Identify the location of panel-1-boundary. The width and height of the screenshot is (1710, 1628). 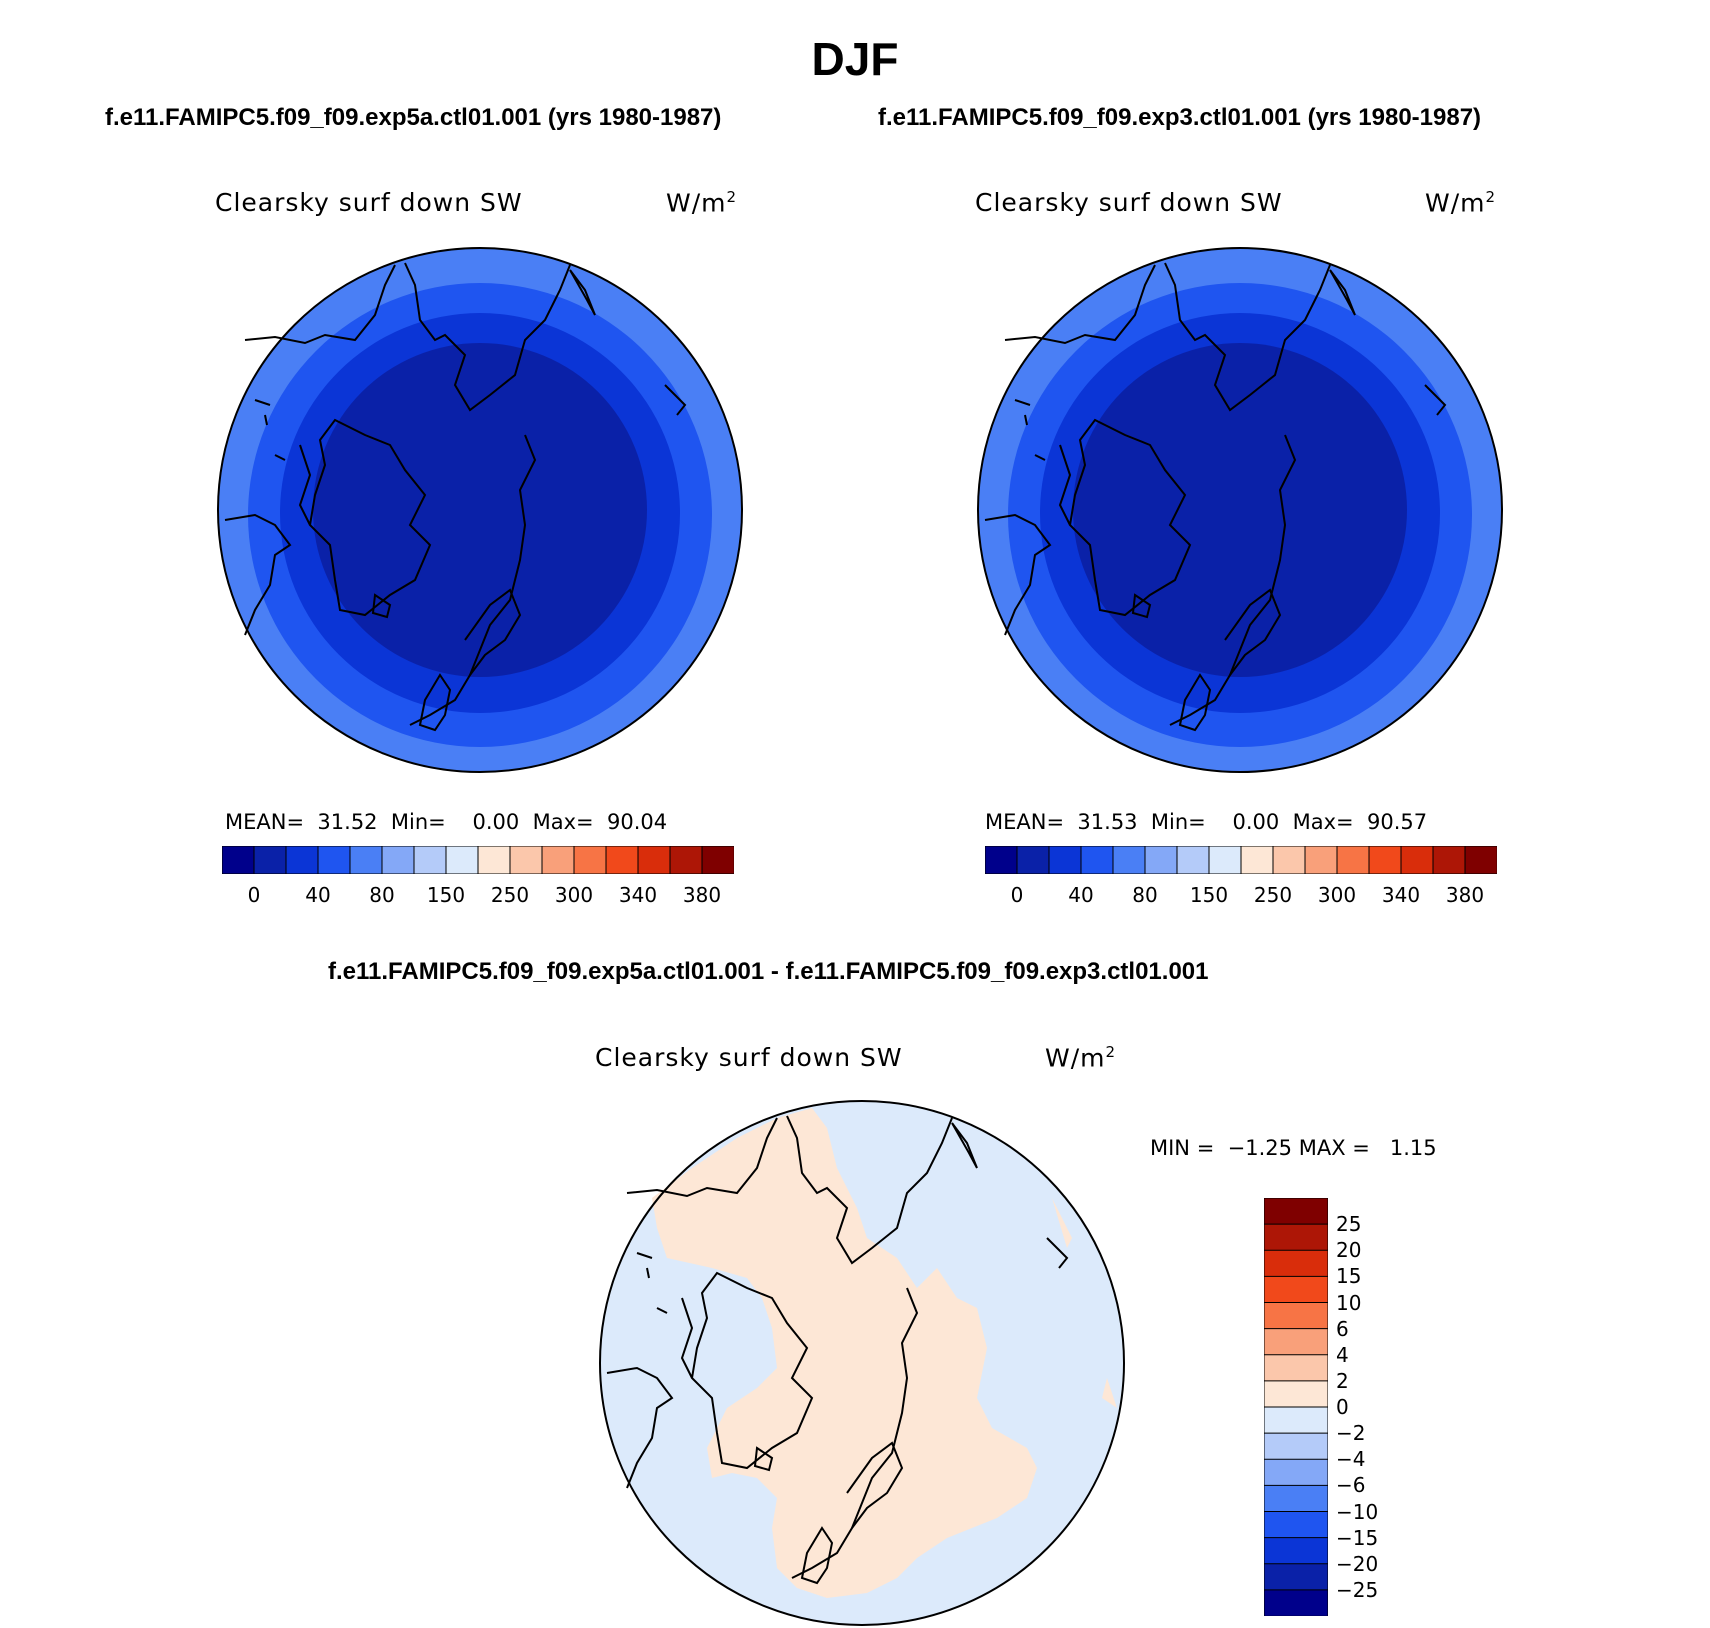
(480, 510).